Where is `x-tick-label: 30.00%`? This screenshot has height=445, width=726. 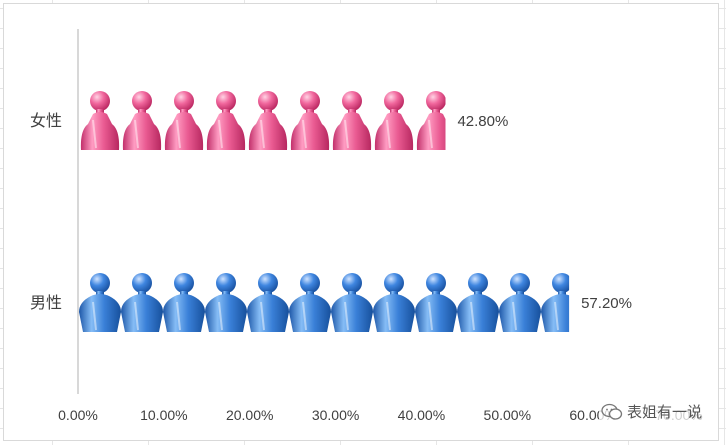
x-tick-label: 30.00% is located at coordinates (335, 415).